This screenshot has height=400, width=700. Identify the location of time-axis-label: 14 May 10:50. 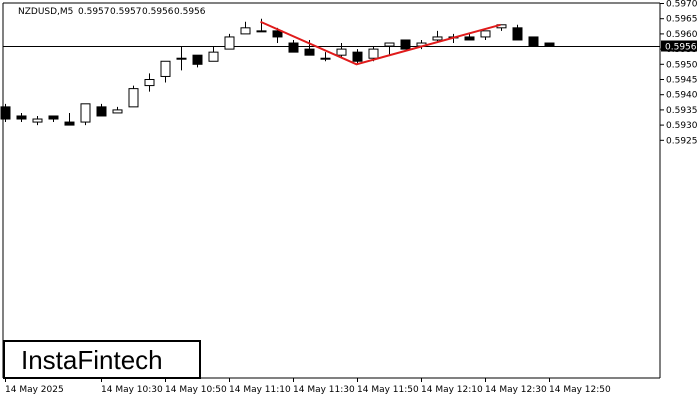
(196, 390).